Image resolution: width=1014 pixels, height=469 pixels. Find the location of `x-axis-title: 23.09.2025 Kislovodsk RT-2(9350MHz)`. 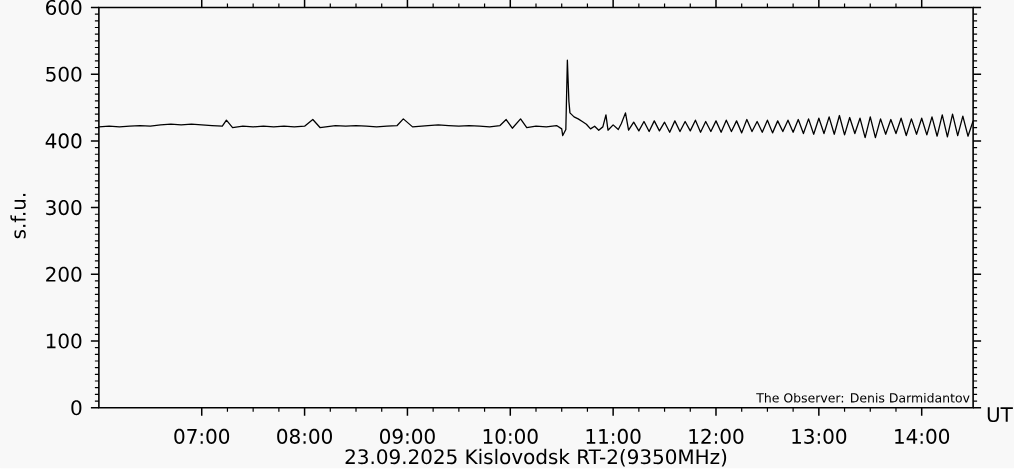

x-axis-title: 23.09.2025 Kislovodsk RT-2(9350MHz) is located at coordinates (536, 458).